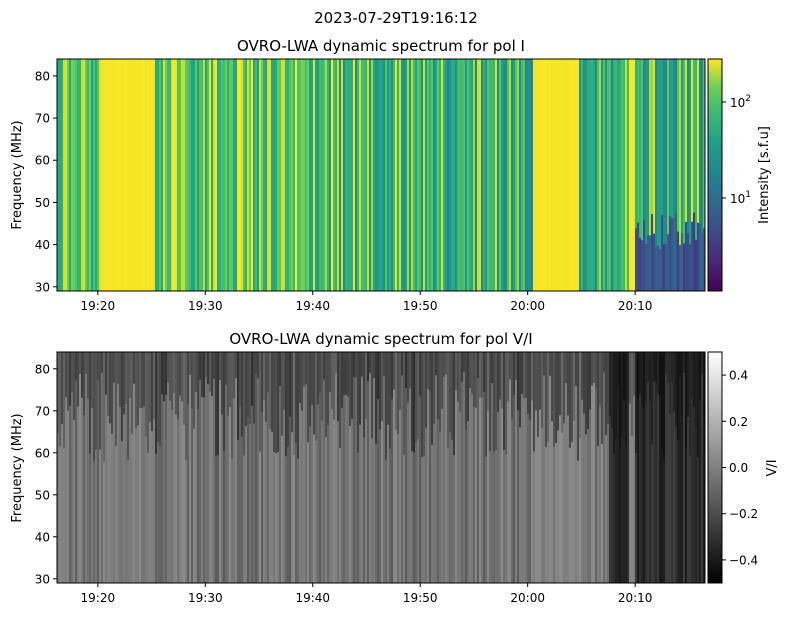 This screenshot has width=790, height=617. I want to click on ytick-label: 50, so click(42, 495).